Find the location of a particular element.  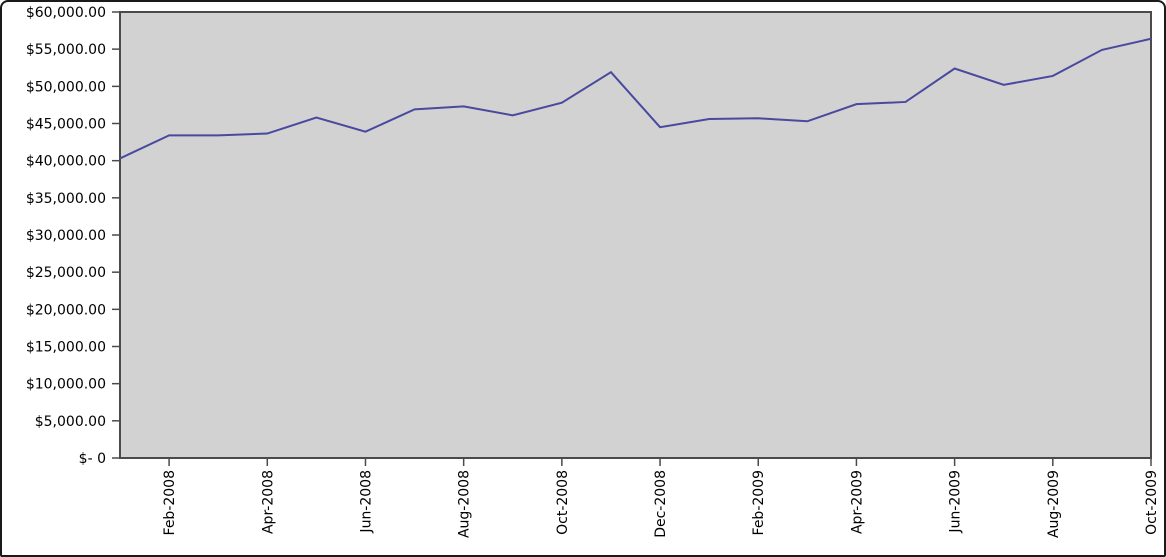

y-axis-tick-label: $10,000.00 is located at coordinates (66, 385).